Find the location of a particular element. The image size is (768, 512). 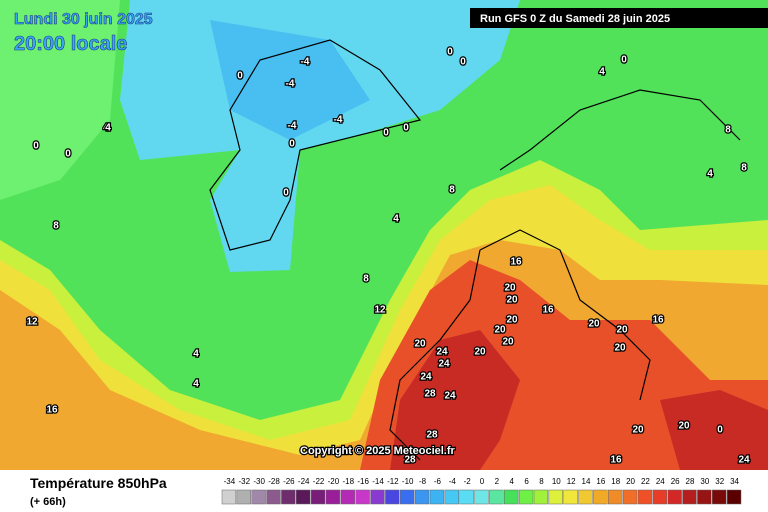

scale-label: -20 is located at coordinates (334, 481).